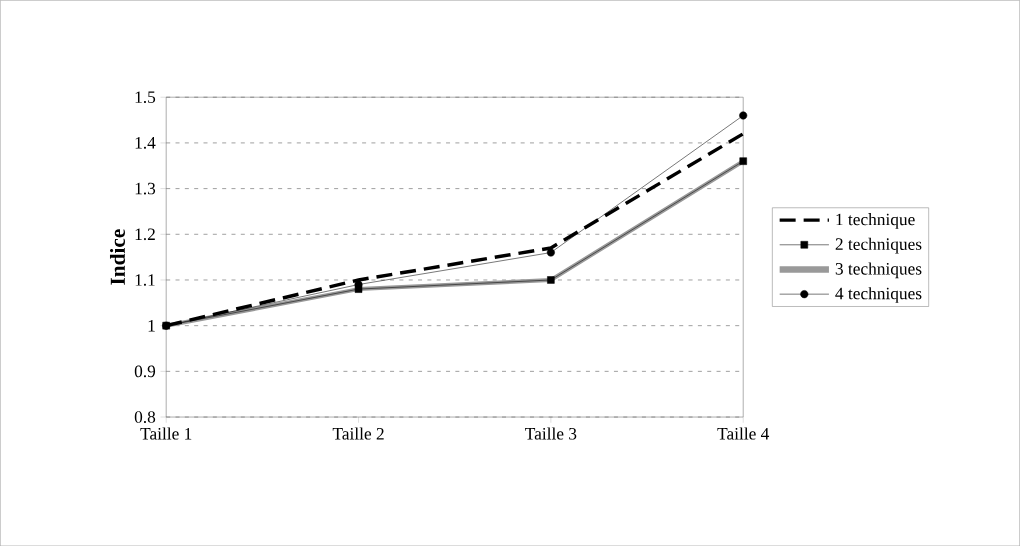 The image size is (1020, 546). What do you see at coordinates (166, 433) in the screenshot?
I see `x-tick-label: Taille 1` at bounding box center [166, 433].